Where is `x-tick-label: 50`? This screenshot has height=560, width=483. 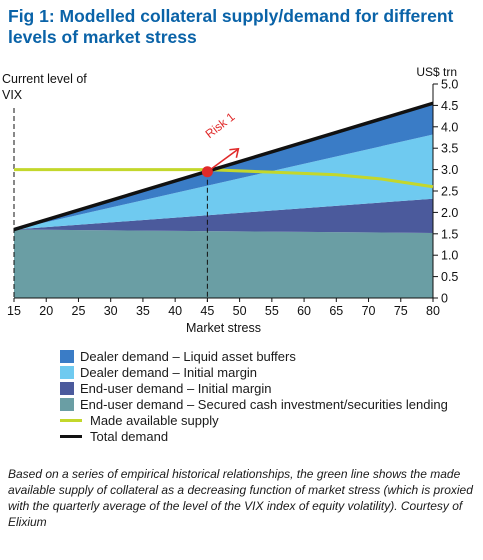
x-tick-label: 50 is located at coordinates (240, 311).